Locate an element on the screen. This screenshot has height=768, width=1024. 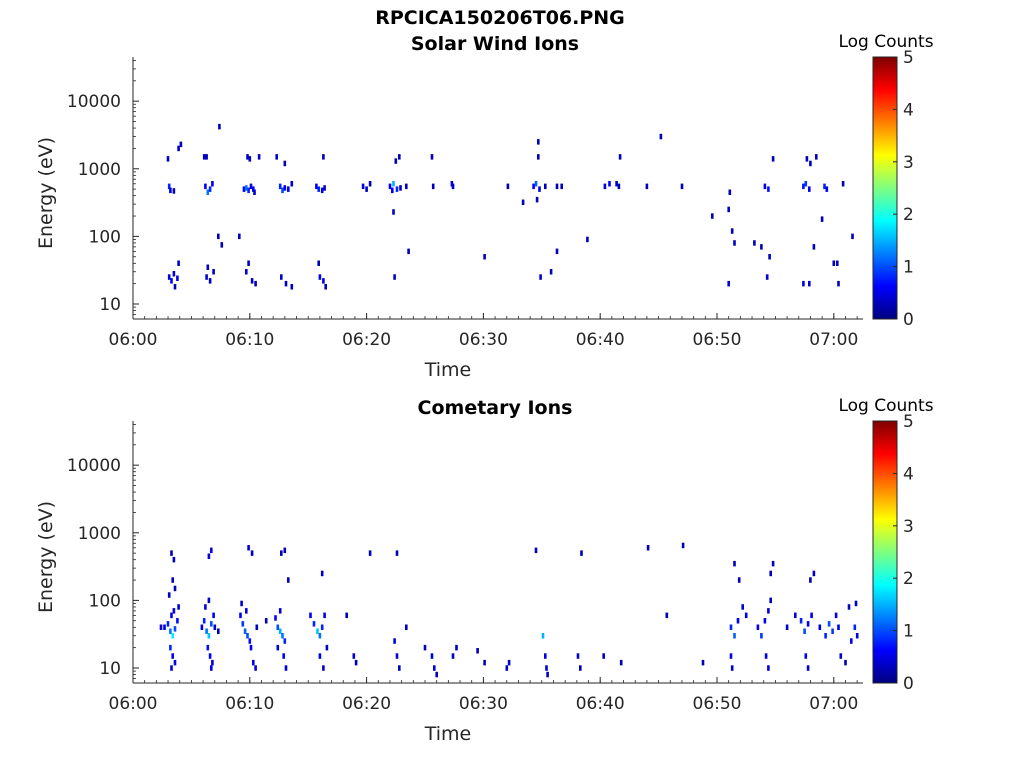
y-axis-label: Energy (eV) is located at coordinates (46, 557).